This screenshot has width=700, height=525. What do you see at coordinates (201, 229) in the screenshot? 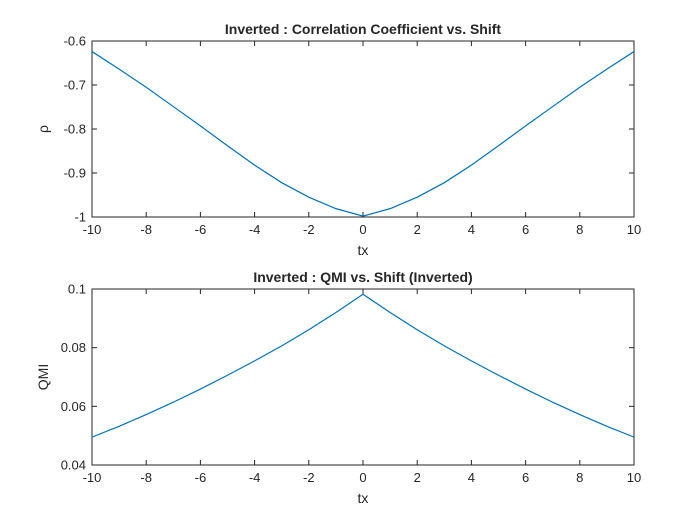
I see `chart-1-x-tick-label: -6` at bounding box center [201, 229].